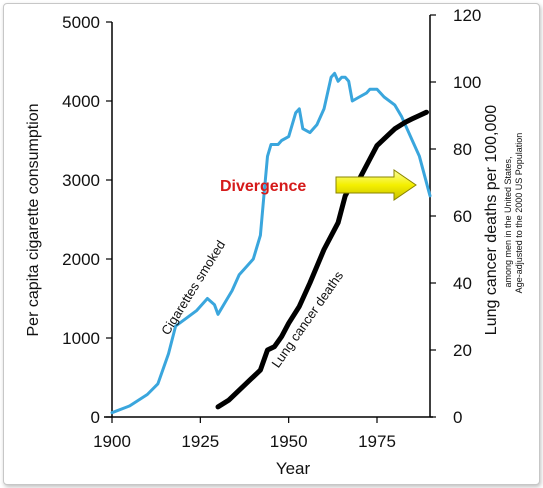 The width and height of the screenshot is (543, 488). I want to click on x-axis-title: Year, so click(293, 468).